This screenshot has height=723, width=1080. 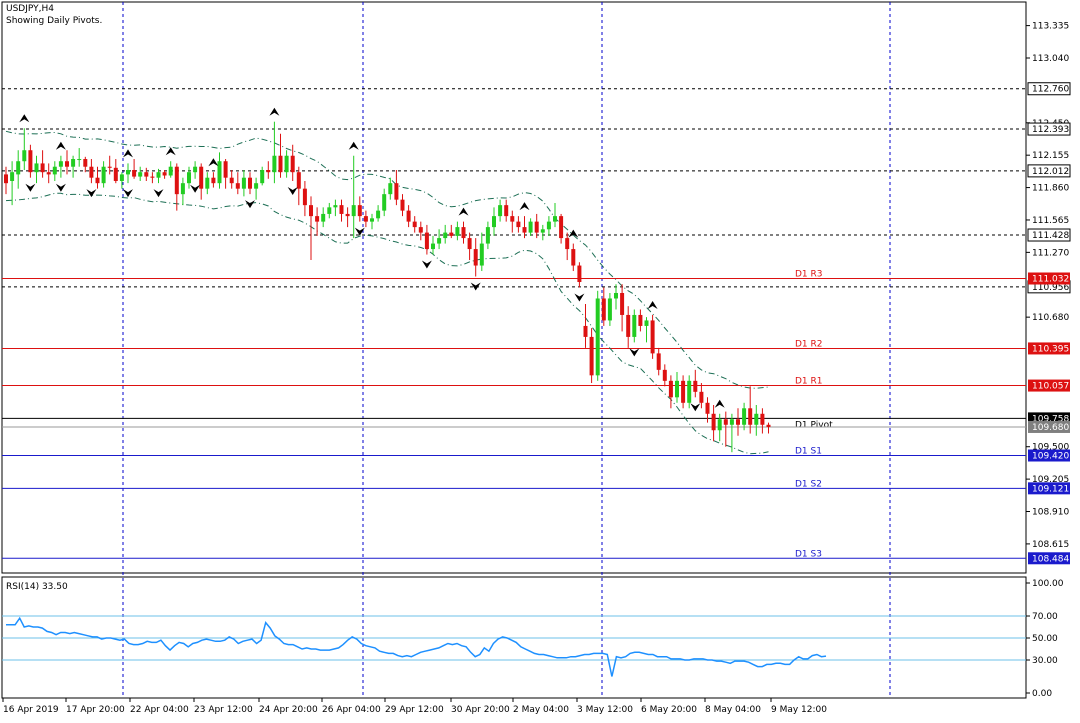 What do you see at coordinates (808, 452) in the screenshot?
I see `pivot-level-name: D1 S1` at bounding box center [808, 452].